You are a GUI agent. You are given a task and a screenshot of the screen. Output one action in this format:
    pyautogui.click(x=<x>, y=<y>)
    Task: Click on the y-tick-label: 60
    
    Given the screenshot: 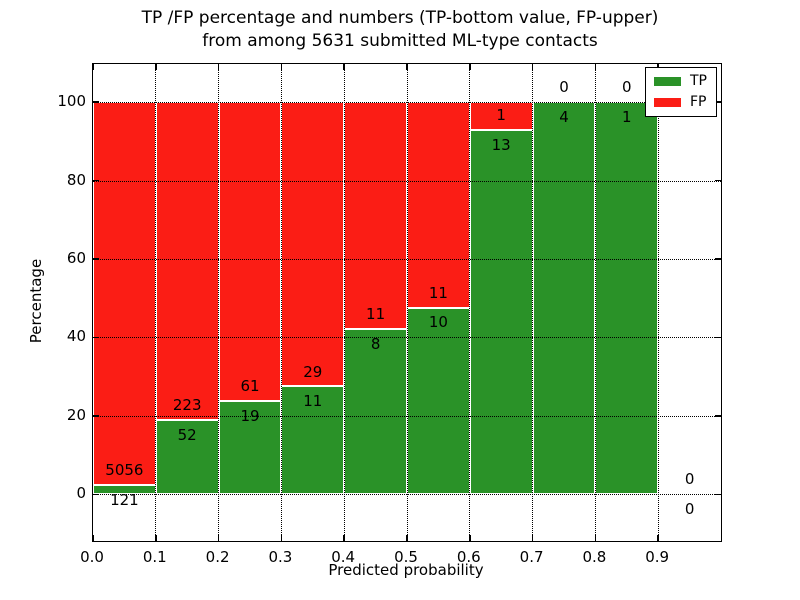 What is the action you would take?
    pyautogui.click(x=76, y=257)
    